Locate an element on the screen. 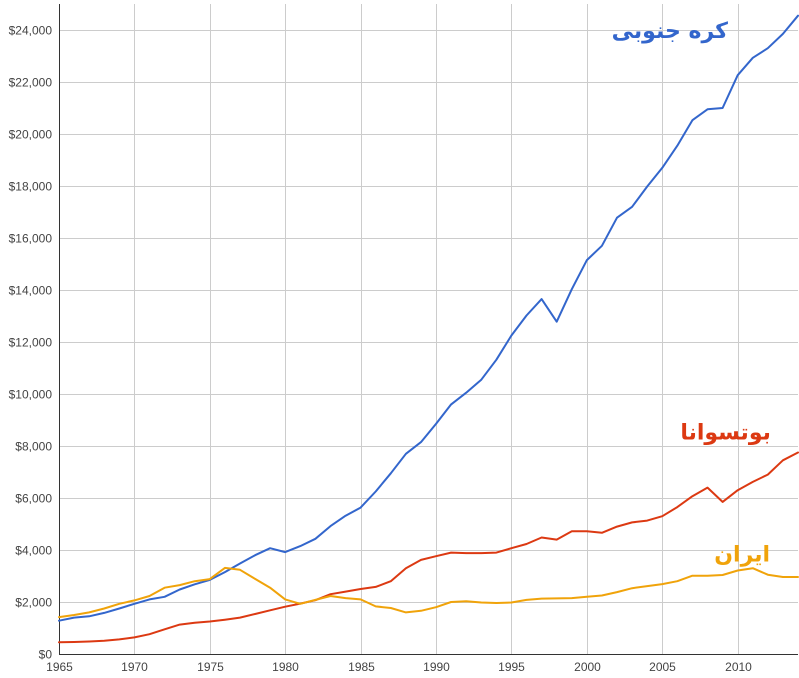 This screenshot has height=678, width=799. y-tick-label: $18,000 is located at coordinates (31, 187).